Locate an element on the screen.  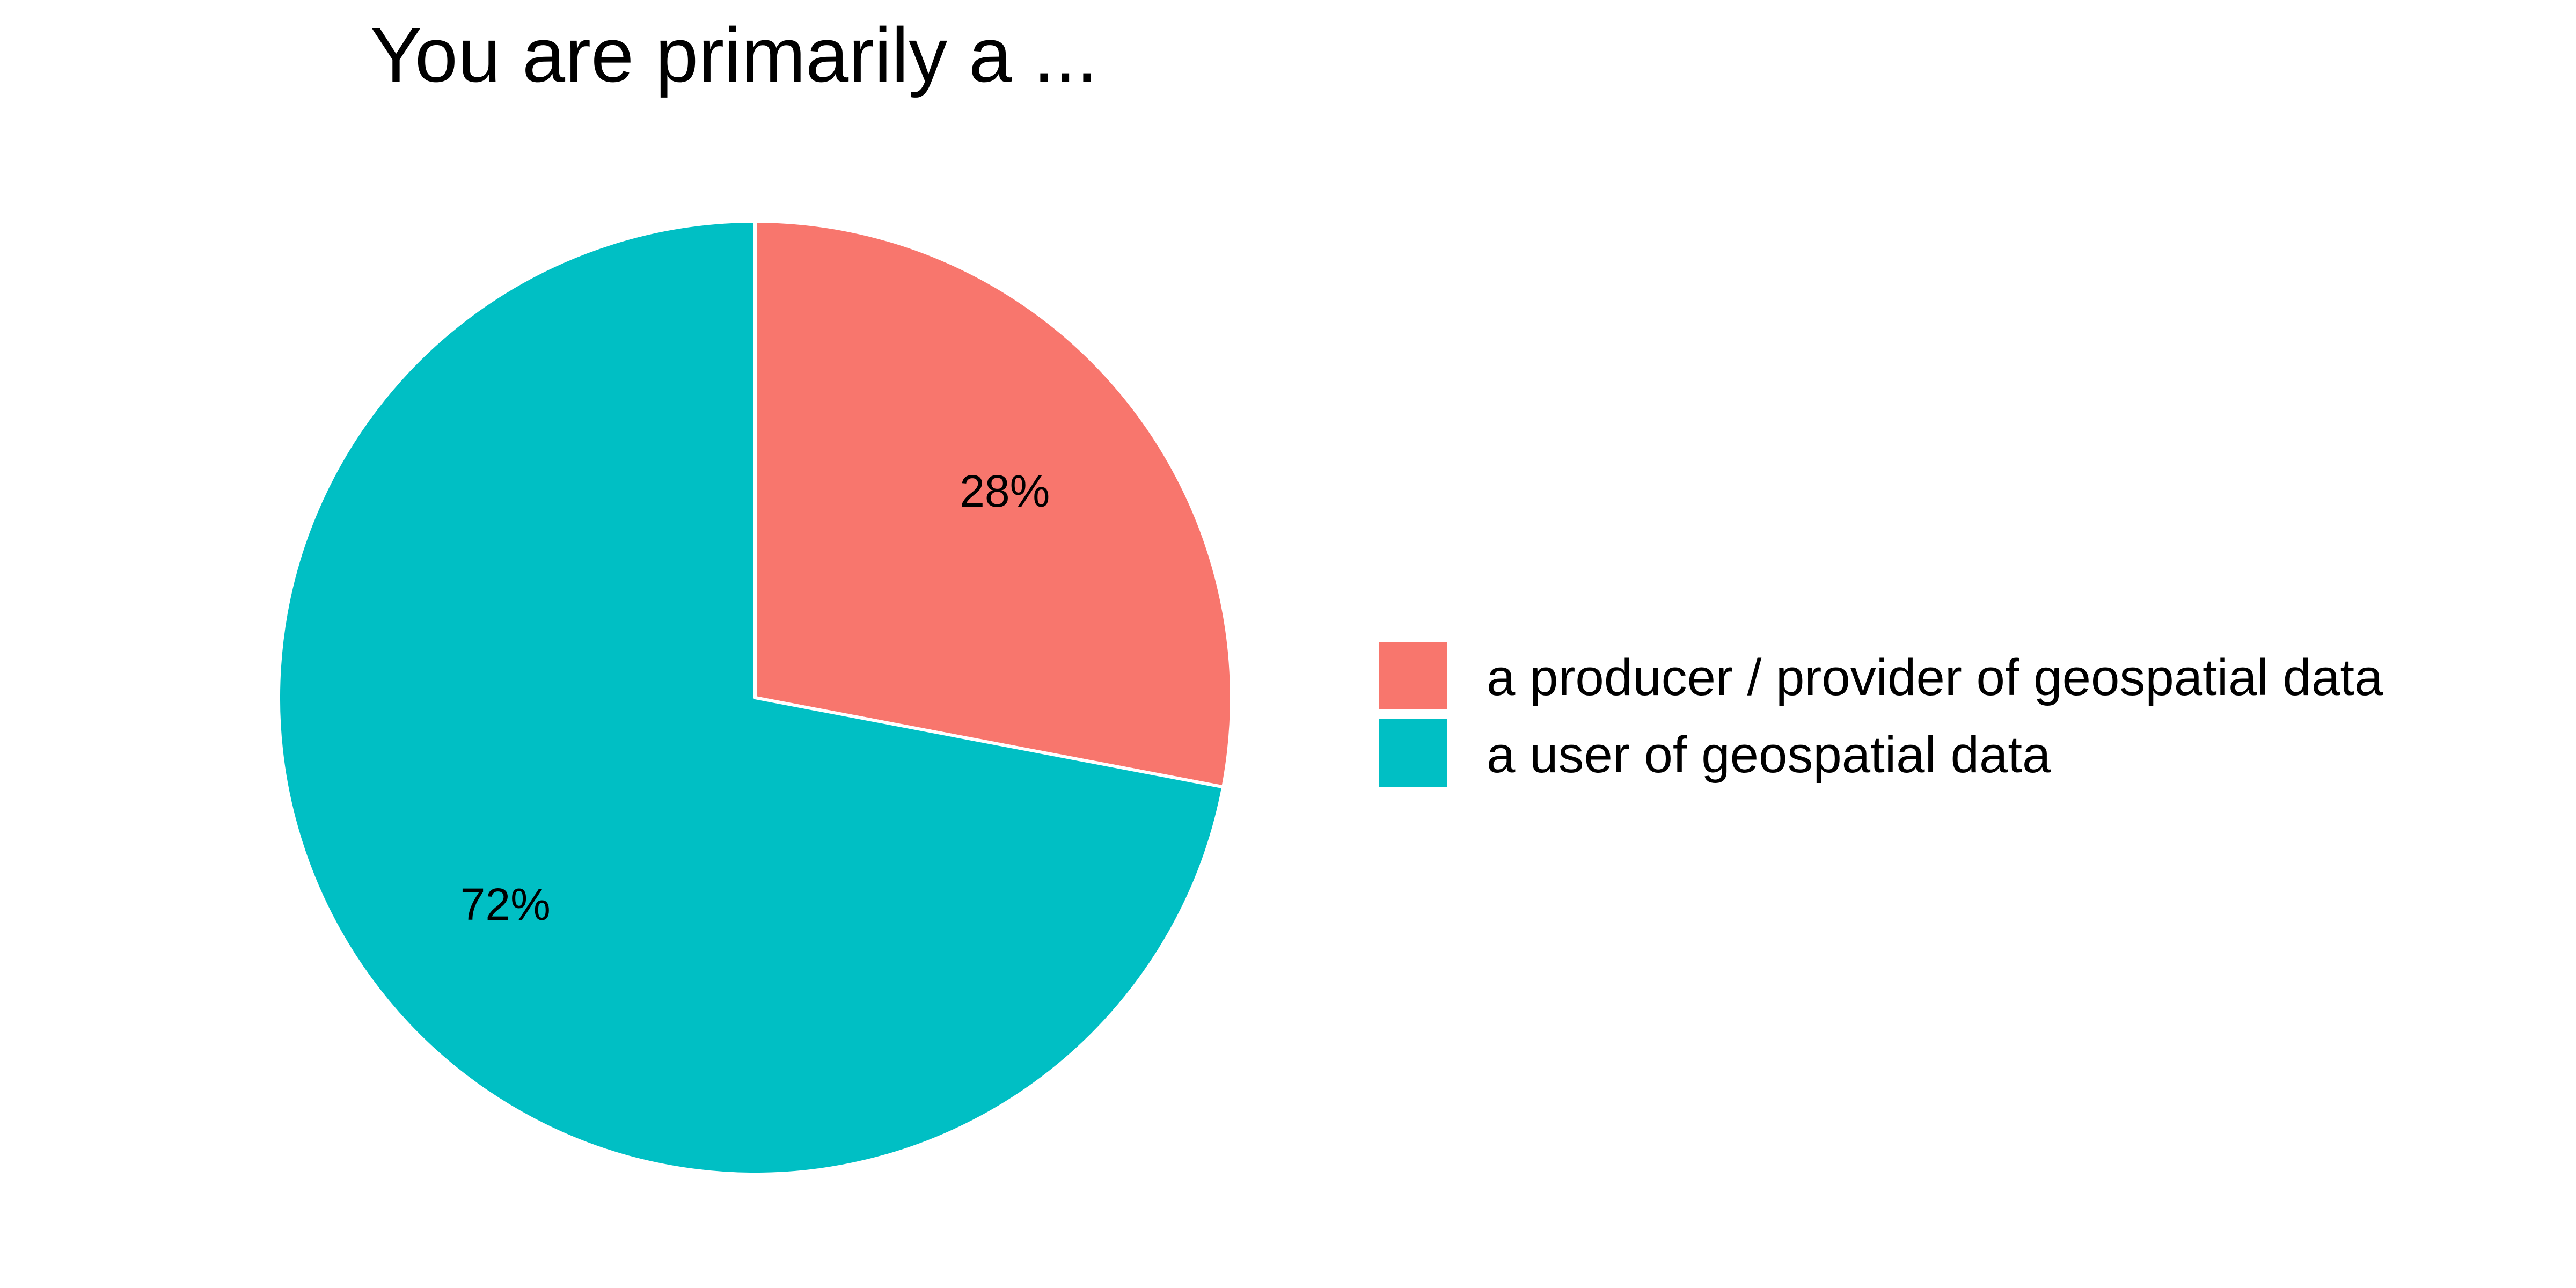
legend-key-user is located at coordinates (1413, 753).